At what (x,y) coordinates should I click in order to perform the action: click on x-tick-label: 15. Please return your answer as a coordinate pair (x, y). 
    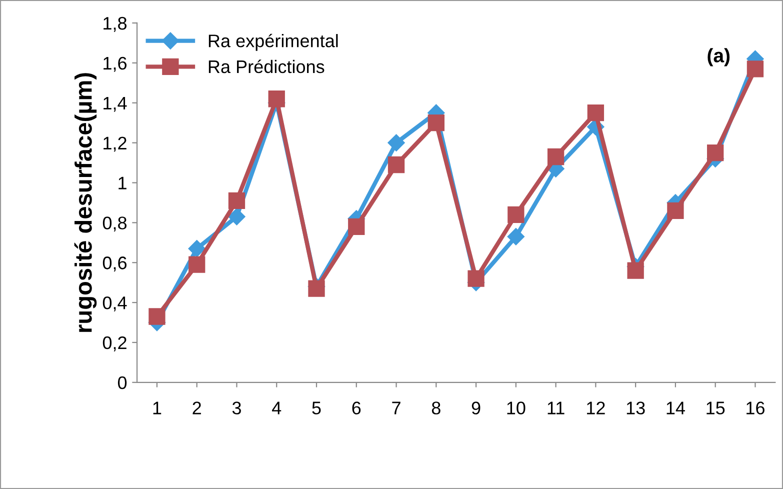
    Looking at the image, I should click on (715, 408).